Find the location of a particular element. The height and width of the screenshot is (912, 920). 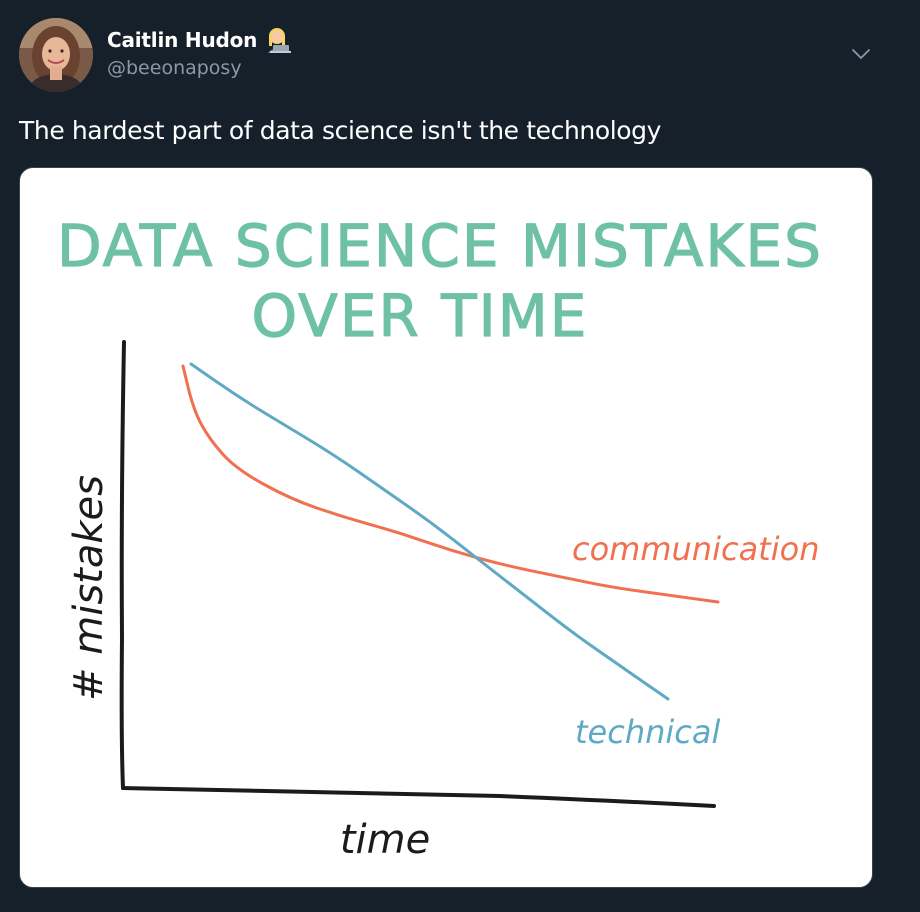

handle: @beeonaposy is located at coordinates (174, 68).